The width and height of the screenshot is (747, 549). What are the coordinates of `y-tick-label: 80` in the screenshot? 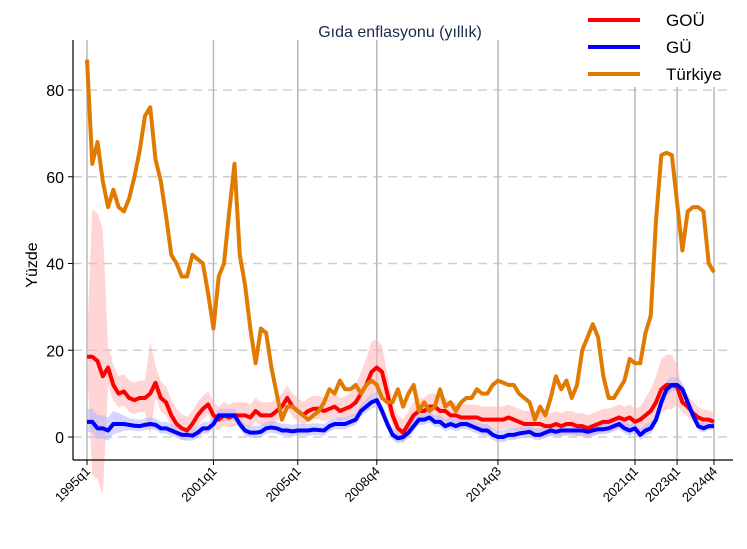 It's located at (55, 91).